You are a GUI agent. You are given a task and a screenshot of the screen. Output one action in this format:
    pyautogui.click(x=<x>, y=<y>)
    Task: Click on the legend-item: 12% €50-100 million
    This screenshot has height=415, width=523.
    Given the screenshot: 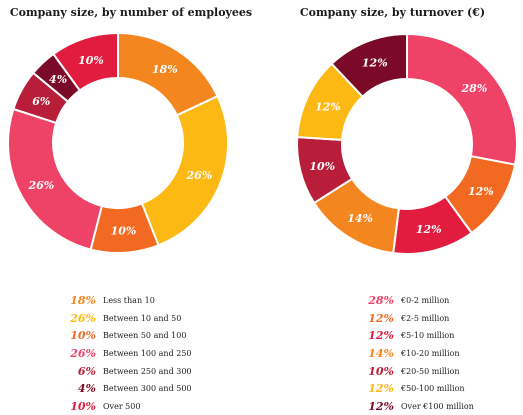 What is the action you would take?
    pyautogui.click(x=416, y=389)
    